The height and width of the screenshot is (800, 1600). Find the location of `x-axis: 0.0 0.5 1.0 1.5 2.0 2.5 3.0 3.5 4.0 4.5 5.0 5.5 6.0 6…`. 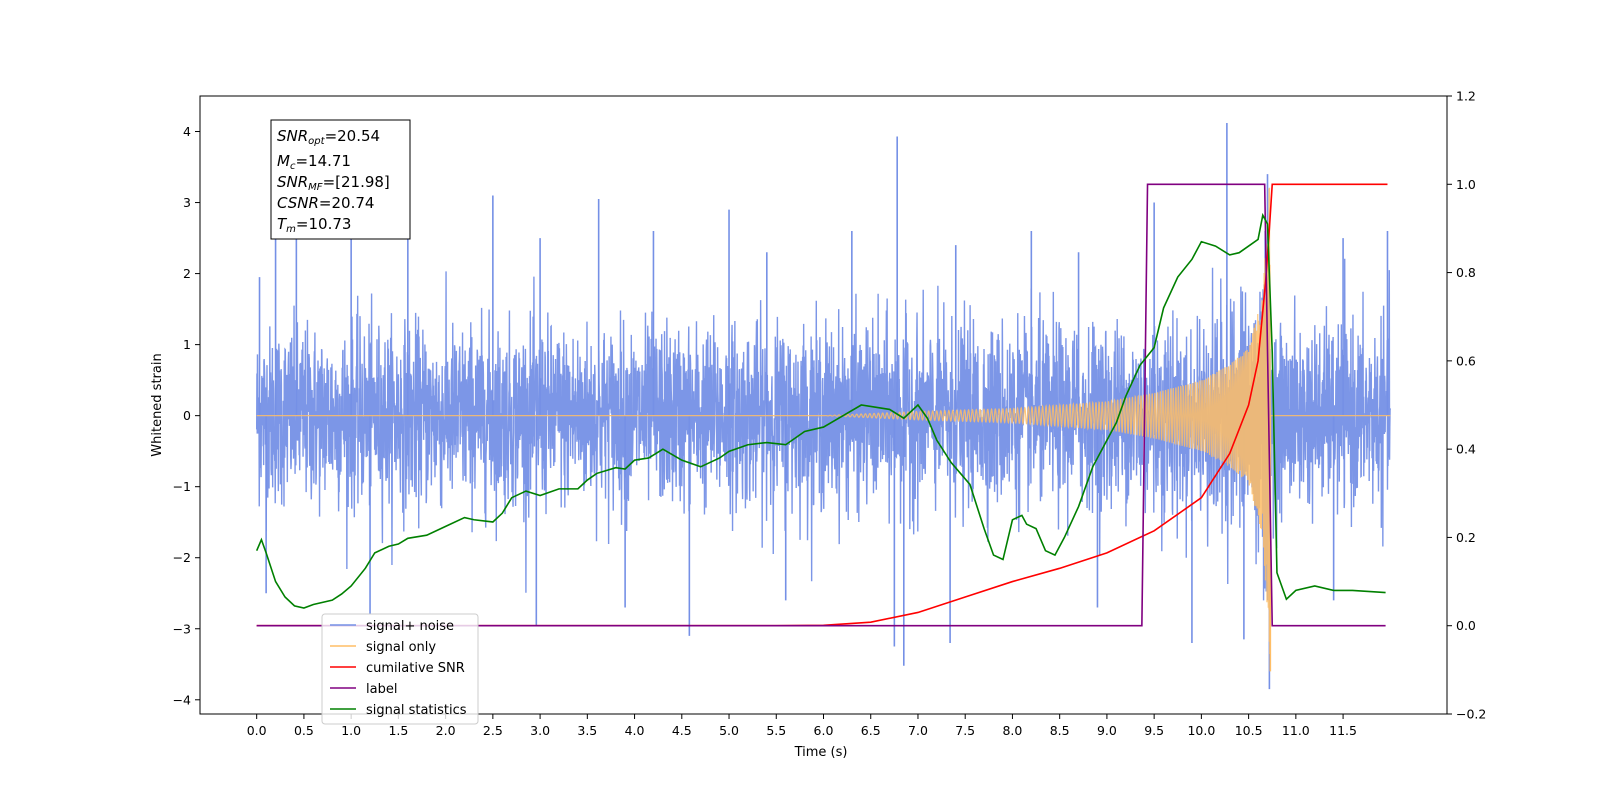

x-axis: 0.0 0.5 1.0 1.5 2.0 2.5 3.0 3.5 4.0 4.5 5.0 5.5 6.0 6… is located at coordinates (802, 726).